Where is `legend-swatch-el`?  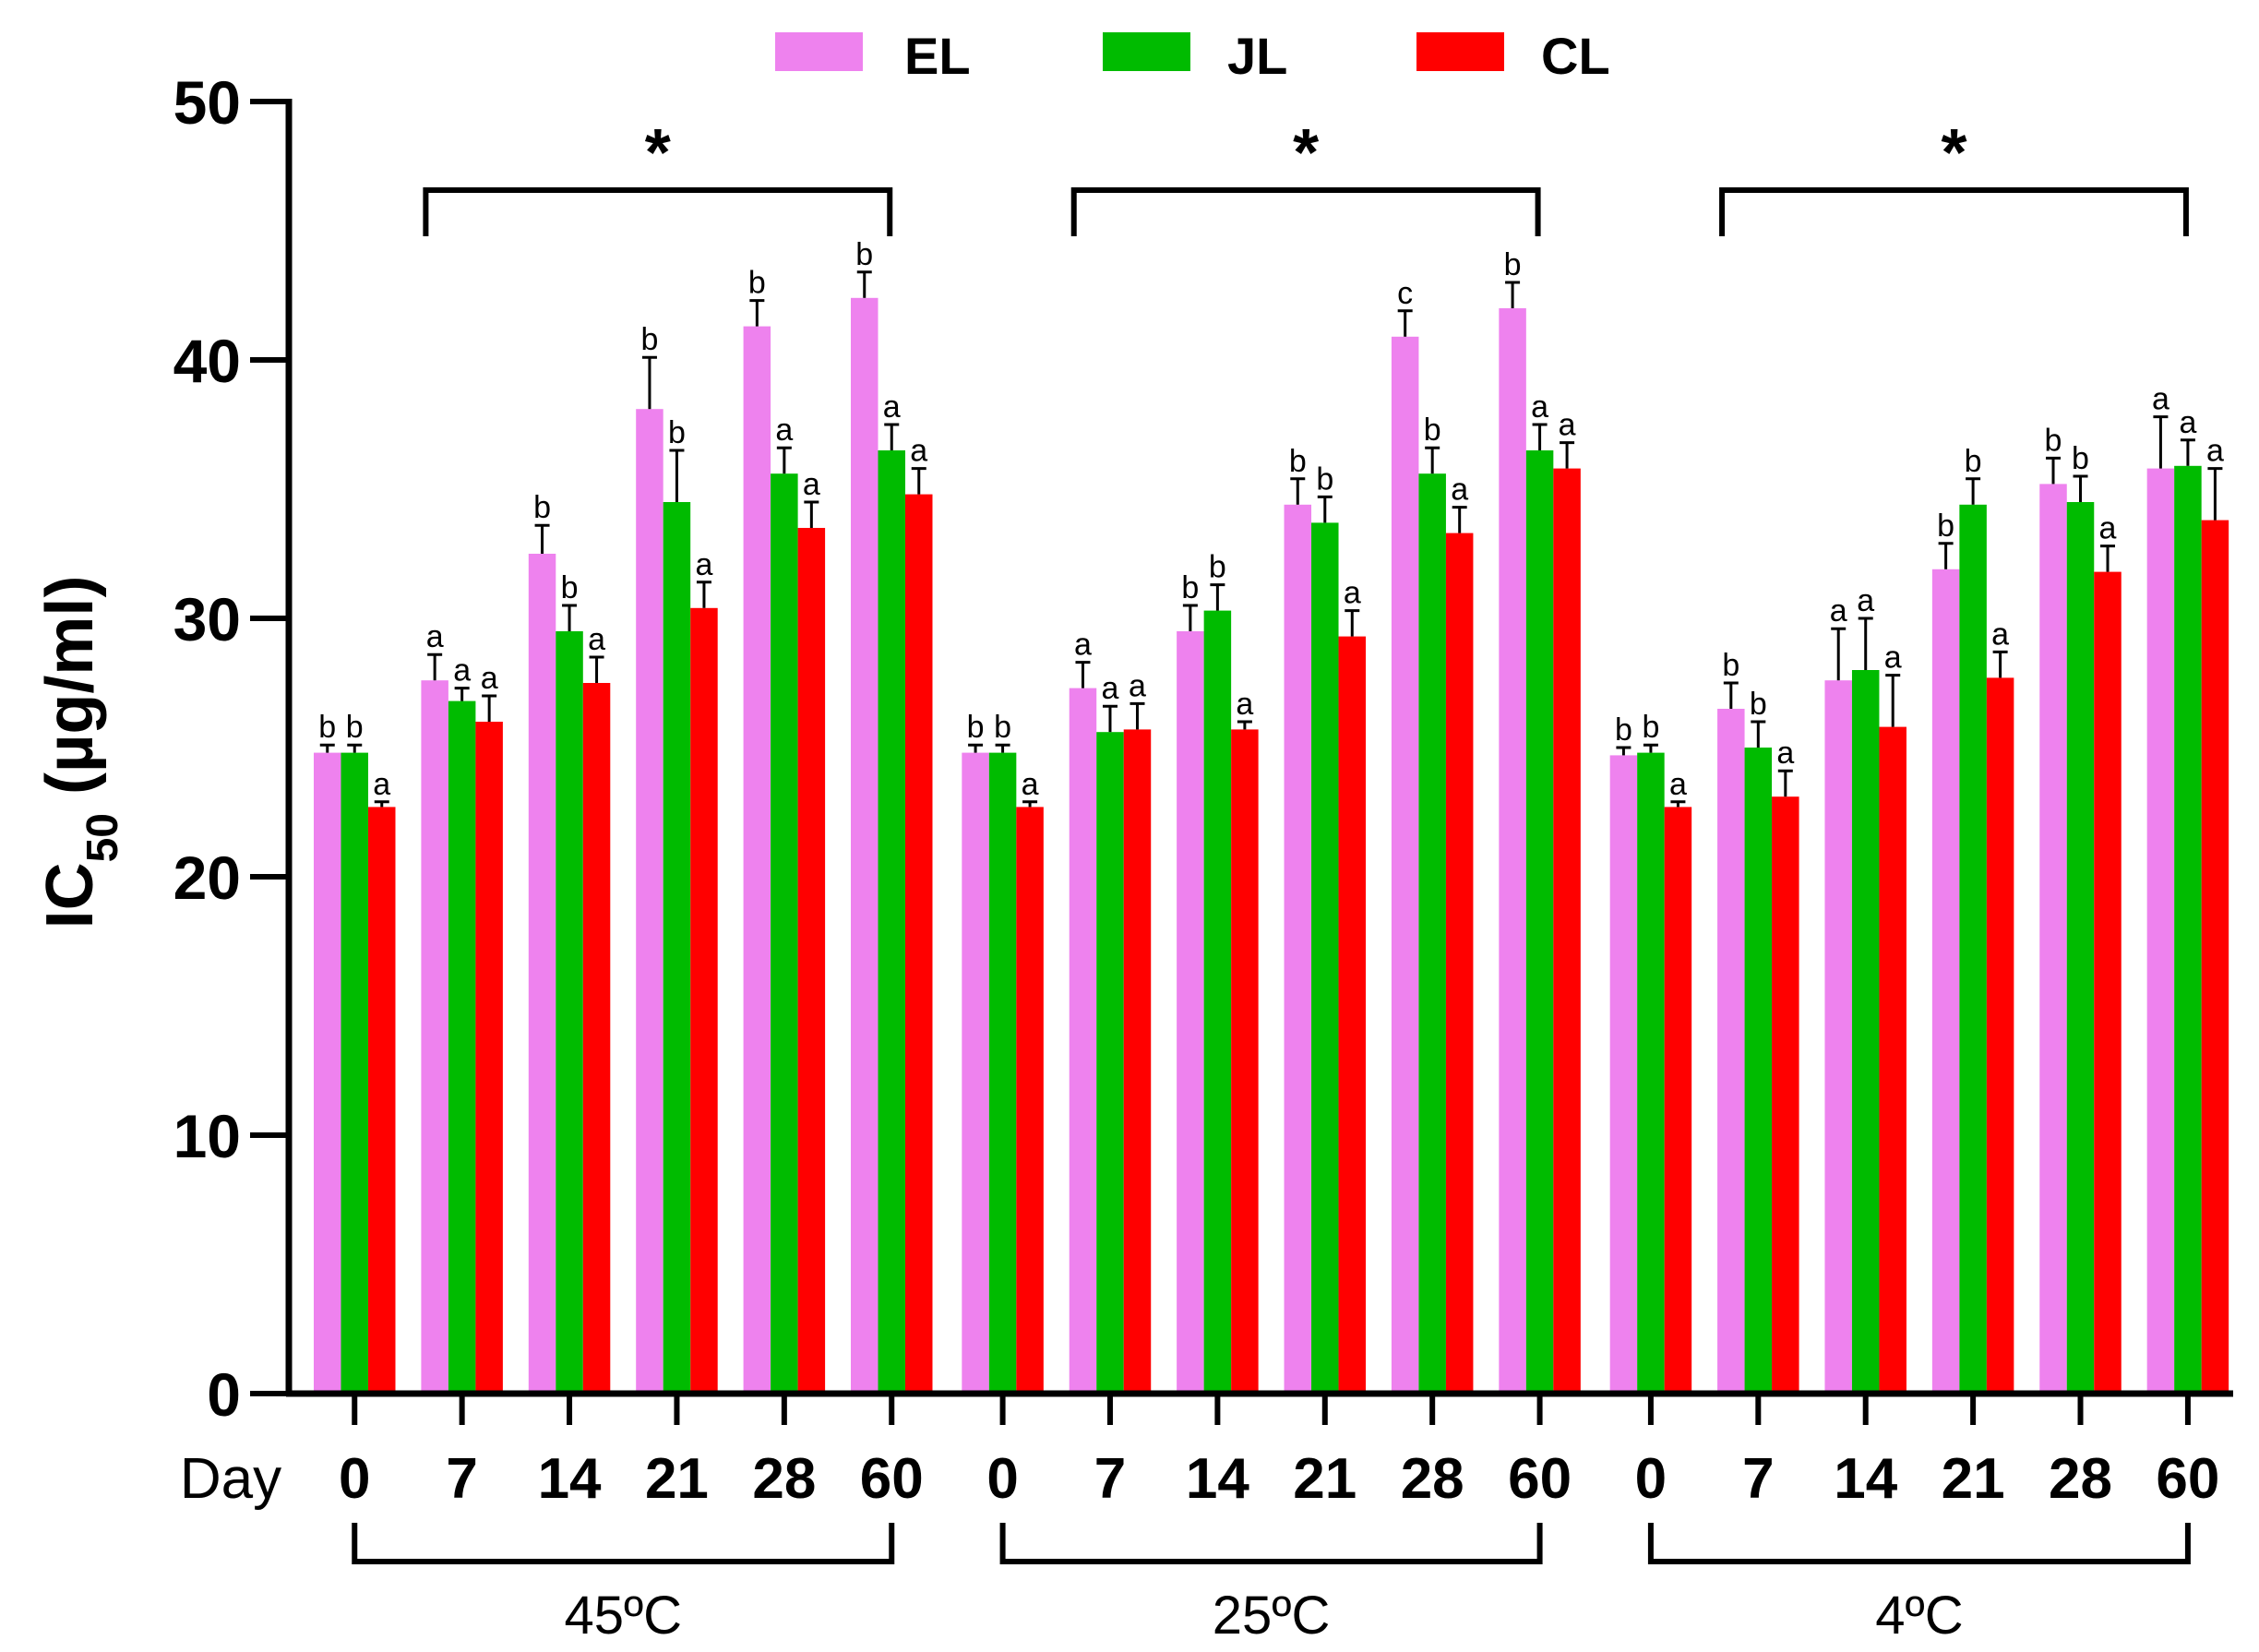 legend-swatch-el is located at coordinates (819, 52).